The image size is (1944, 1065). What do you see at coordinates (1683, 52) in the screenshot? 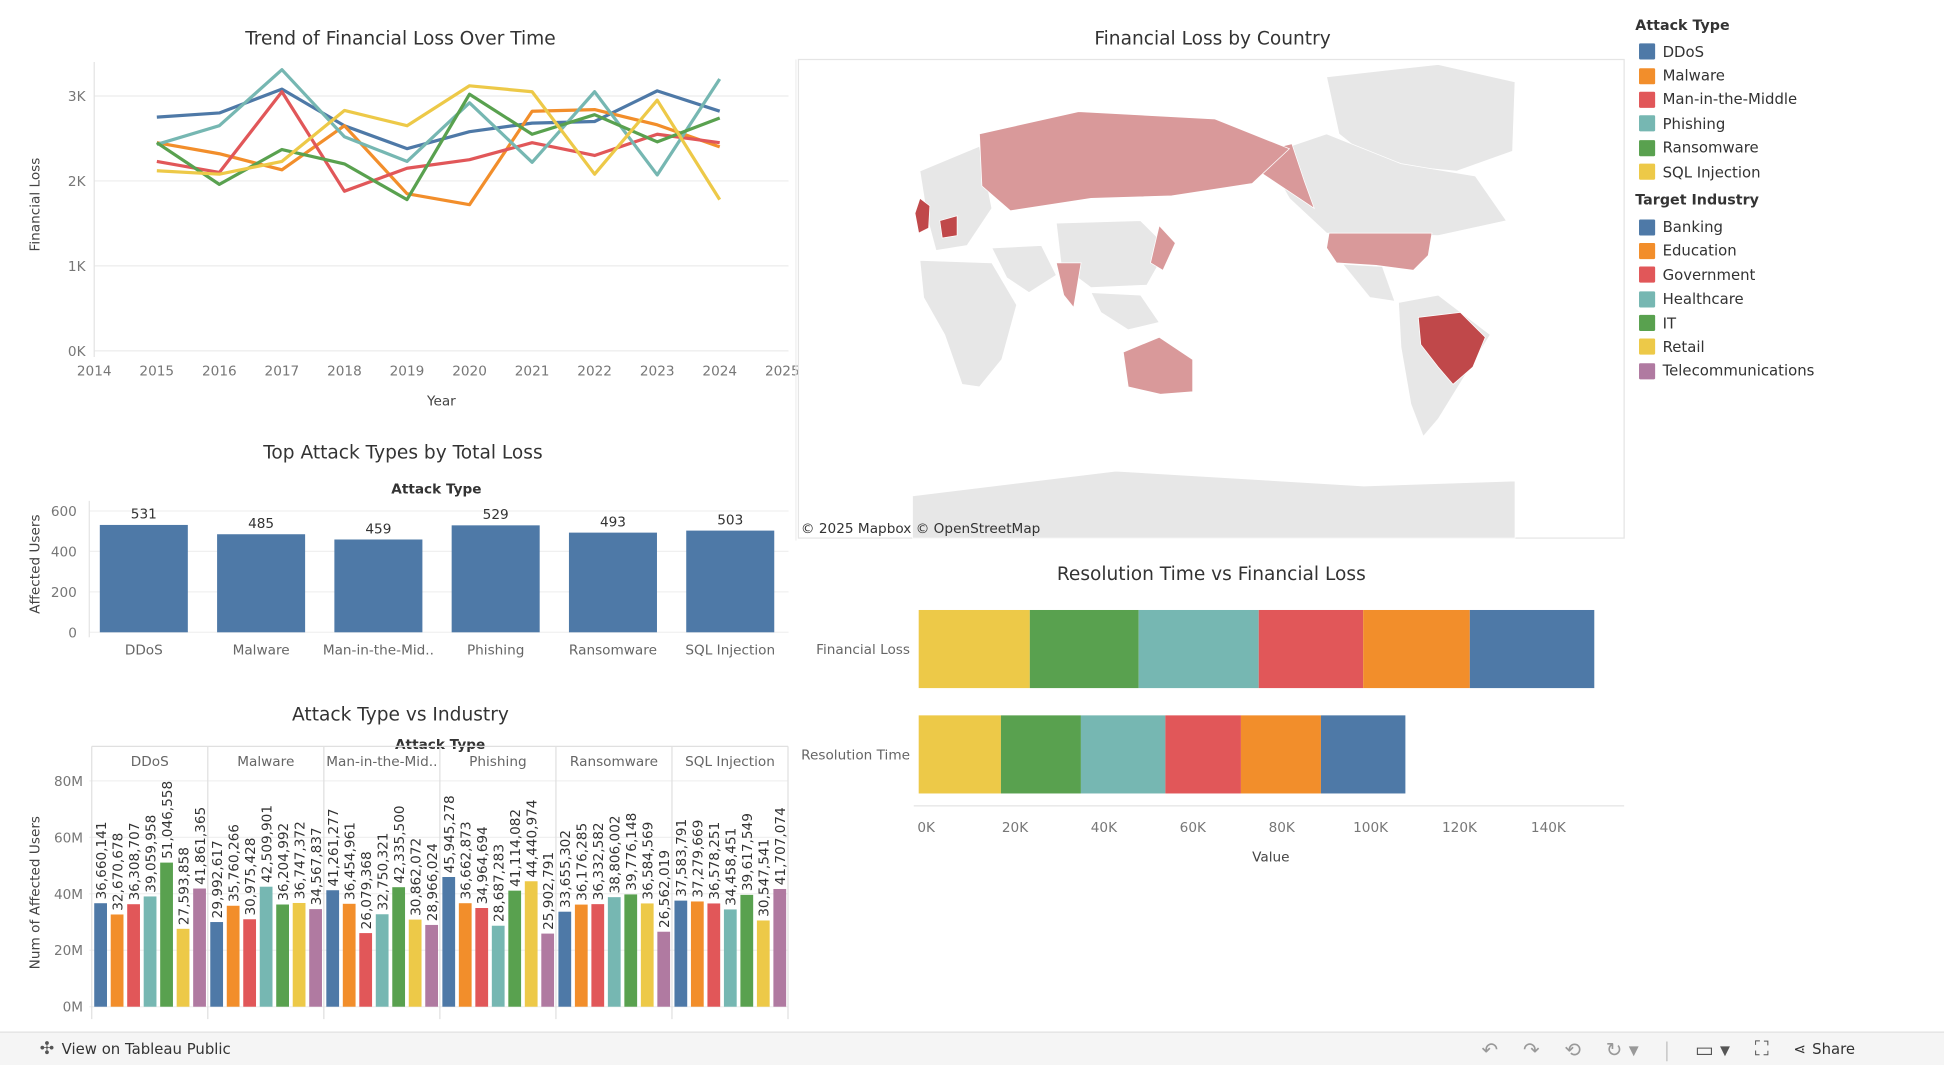
I see `legend-label: DDoS` at bounding box center [1683, 52].